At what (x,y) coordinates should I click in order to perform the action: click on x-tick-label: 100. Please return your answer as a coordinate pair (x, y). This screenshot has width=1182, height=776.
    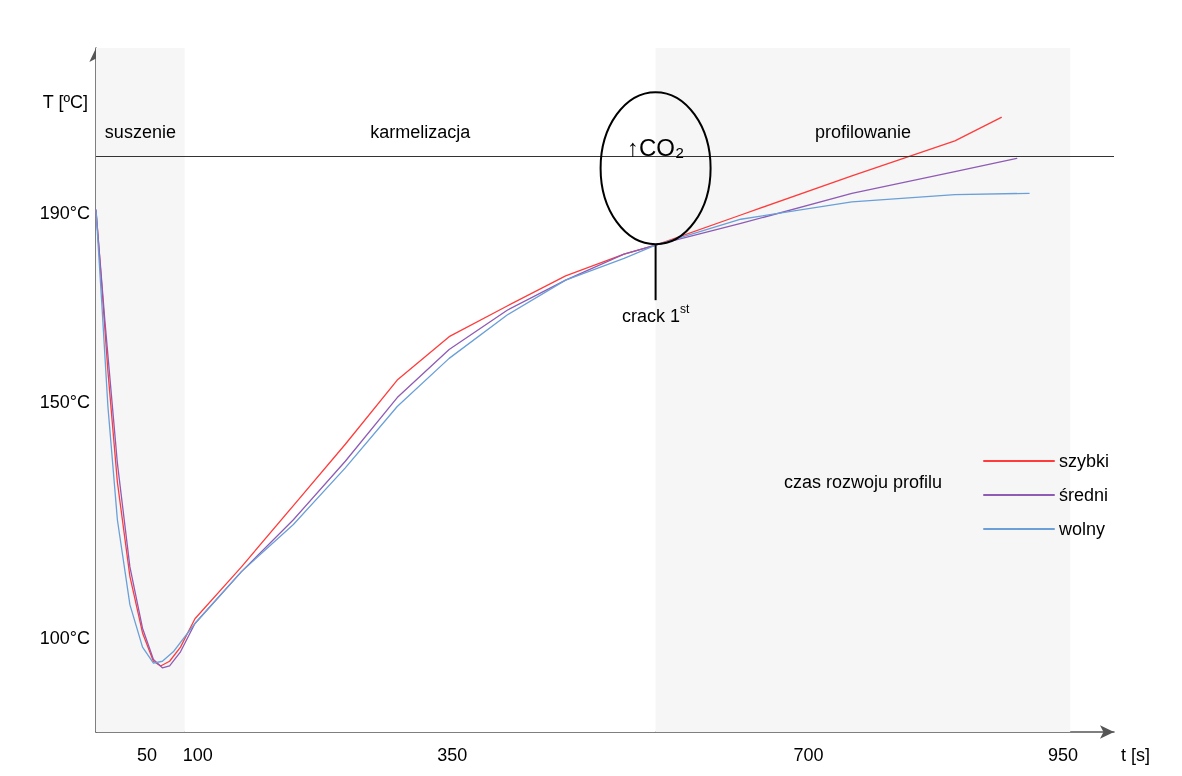
    Looking at the image, I should click on (197, 755).